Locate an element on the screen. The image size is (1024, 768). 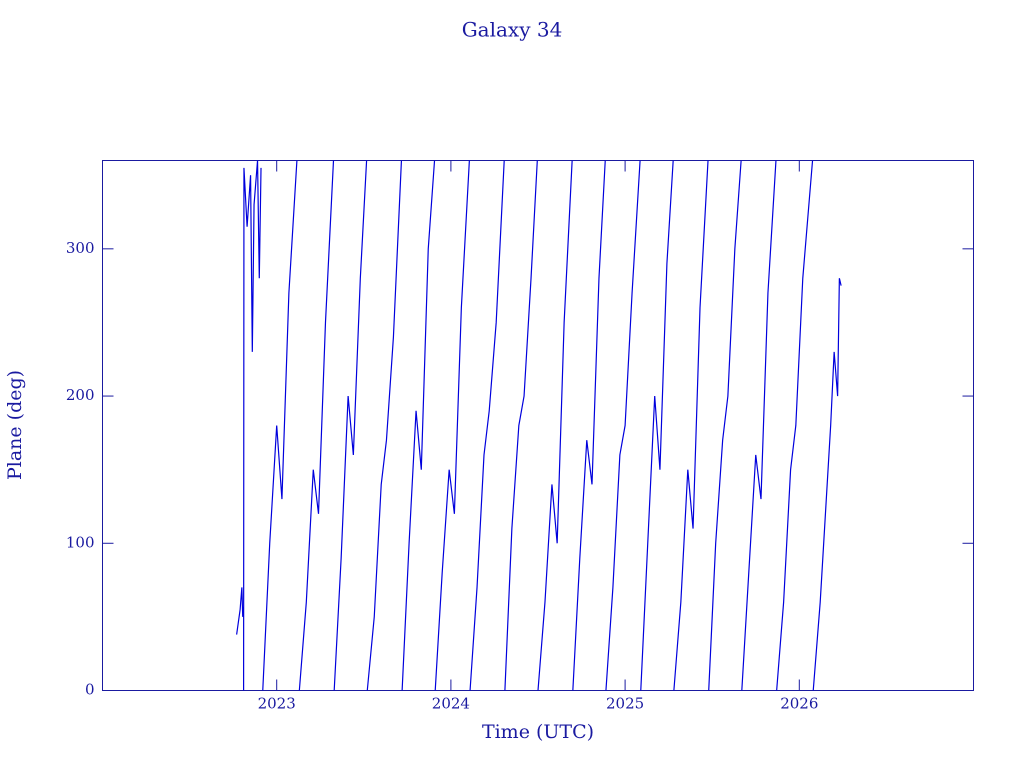
x-tick-label: 2024 is located at coordinates (451, 704).